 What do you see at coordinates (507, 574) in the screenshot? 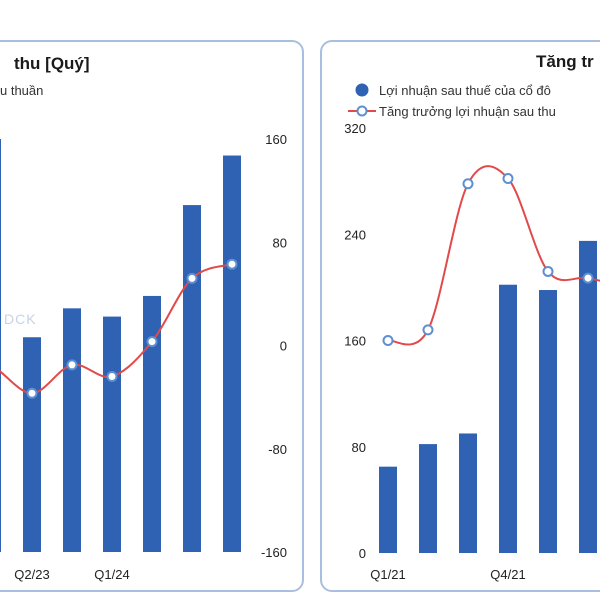
I see `x-axis-tick-label: Q4/21` at bounding box center [507, 574].